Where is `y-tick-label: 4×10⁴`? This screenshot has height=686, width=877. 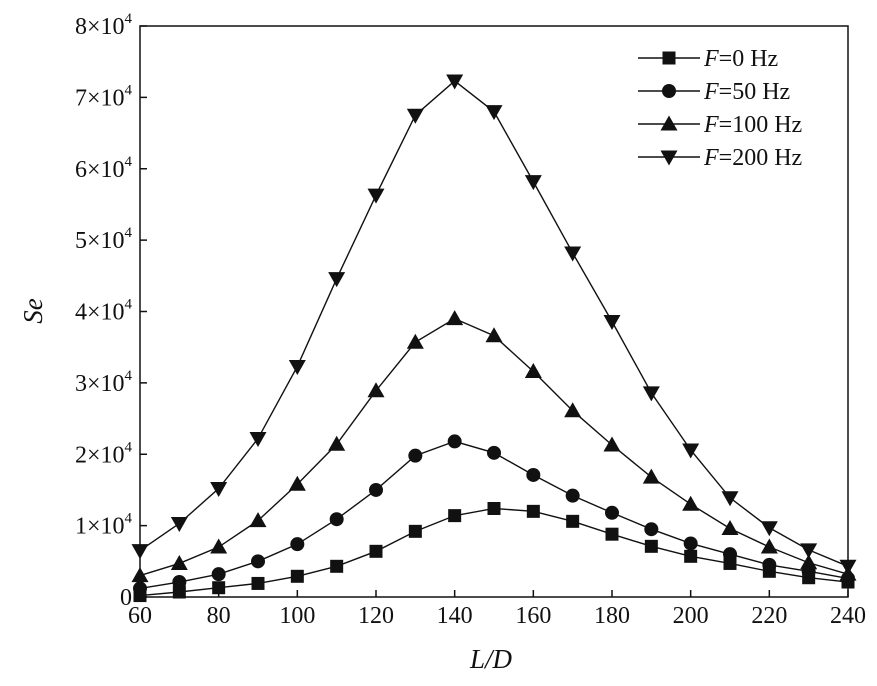
y-tick-label: 4×10⁴ is located at coordinates (104, 311).